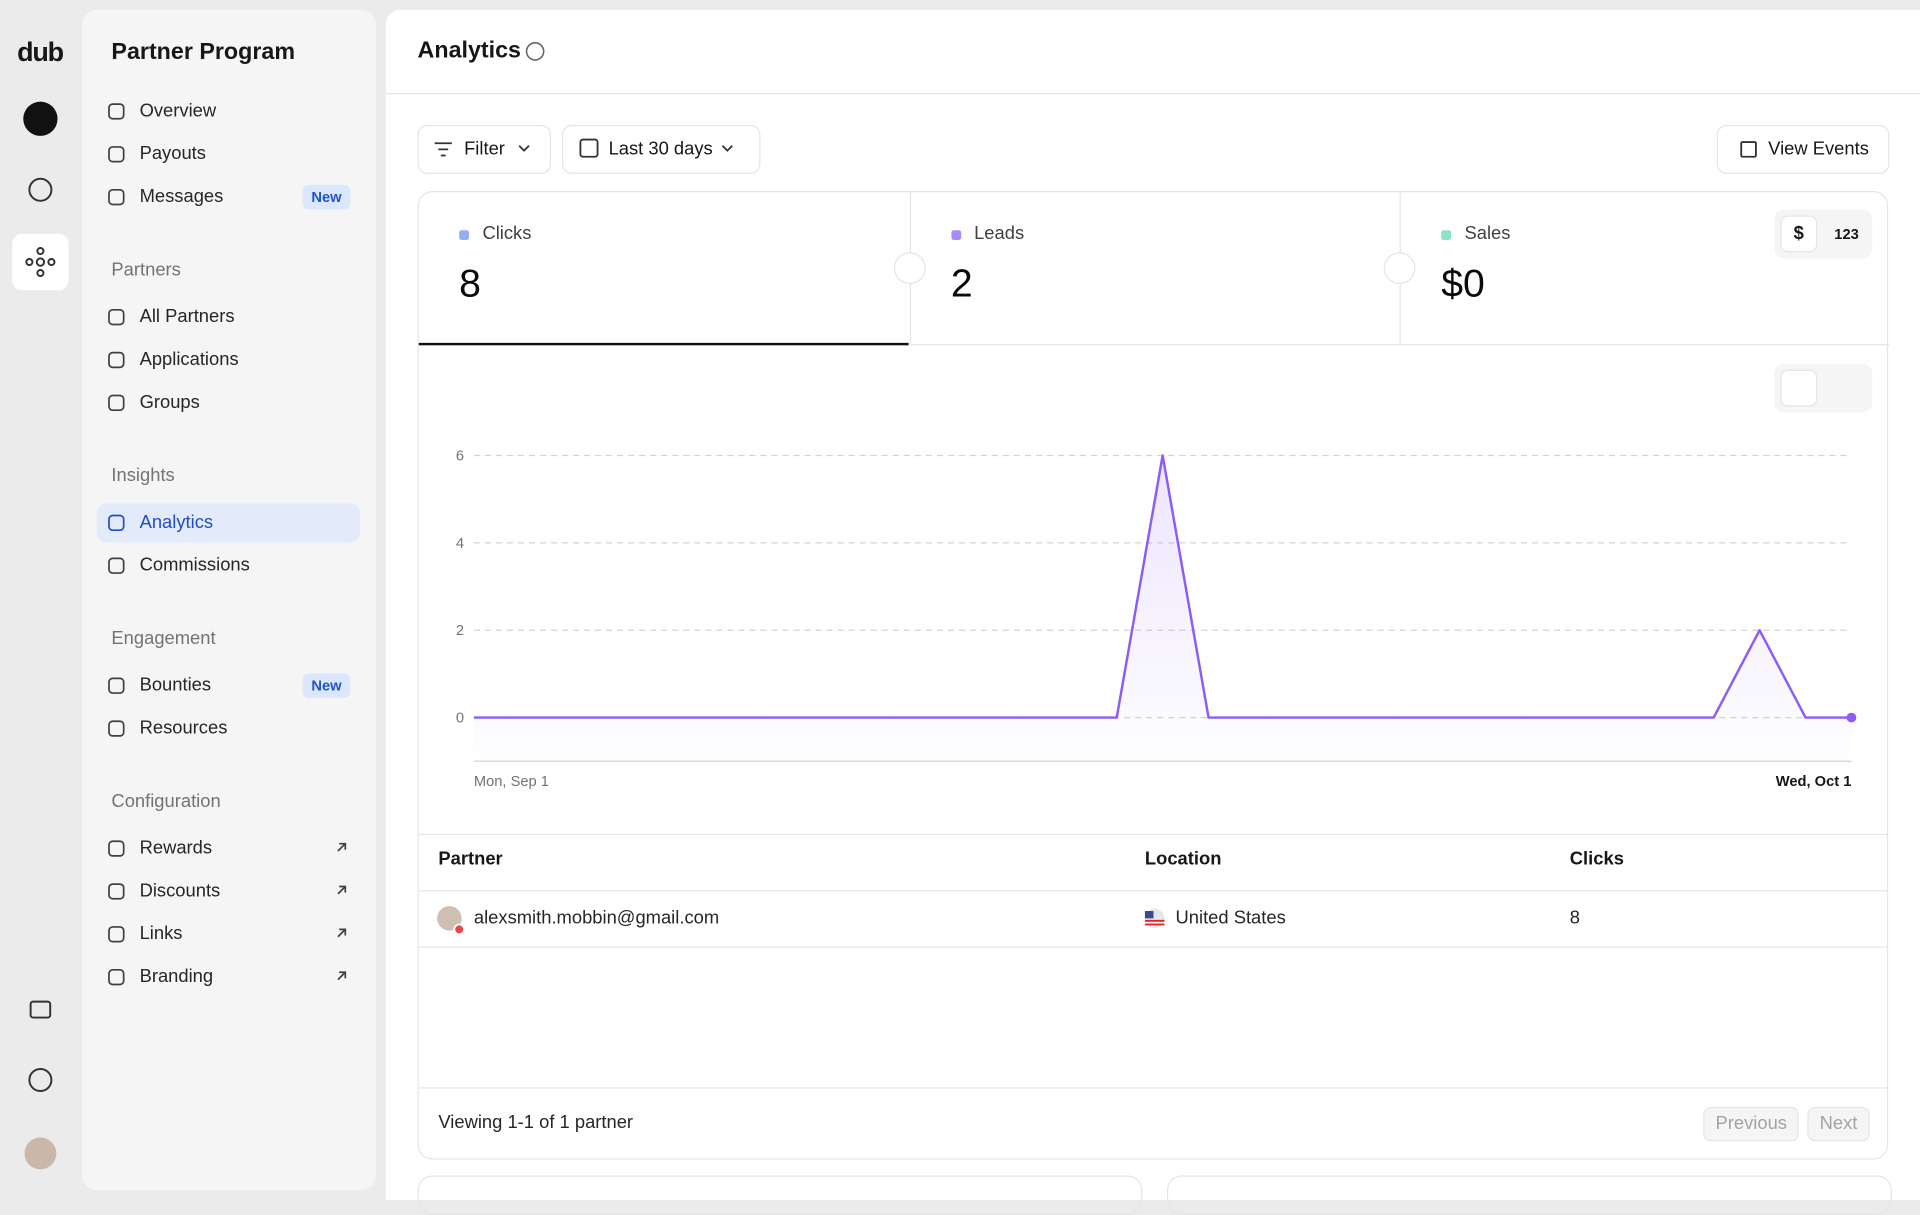 The width and height of the screenshot is (1920, 1215). I want to click on rail-icons, so click(40, 635).